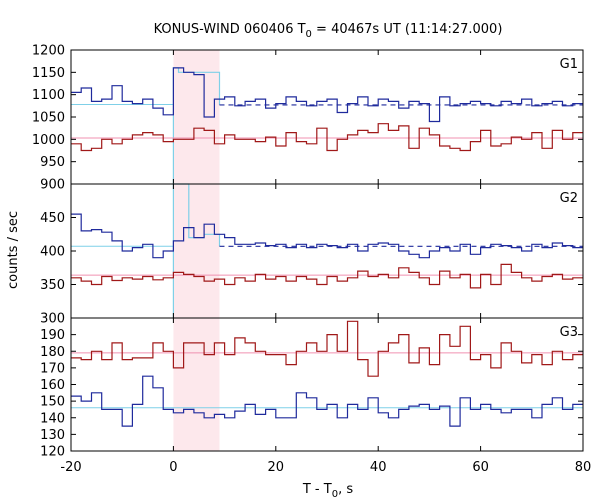  What do you see at coordinates (13, 250) in the screenshot?
I see `y-axis-label: counts / sec` at bounding box center [13, 250].